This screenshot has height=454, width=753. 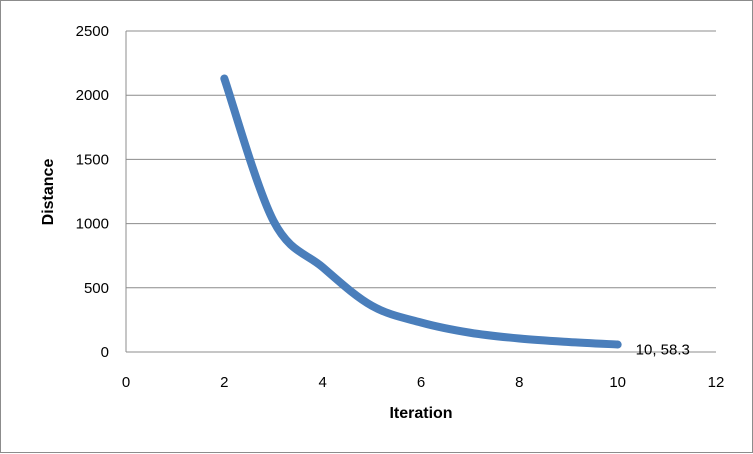 What do you see at coordinates (105, 352) in the screenshot?
I see `y-tick-label: 0` at bounding box center [105, 352].